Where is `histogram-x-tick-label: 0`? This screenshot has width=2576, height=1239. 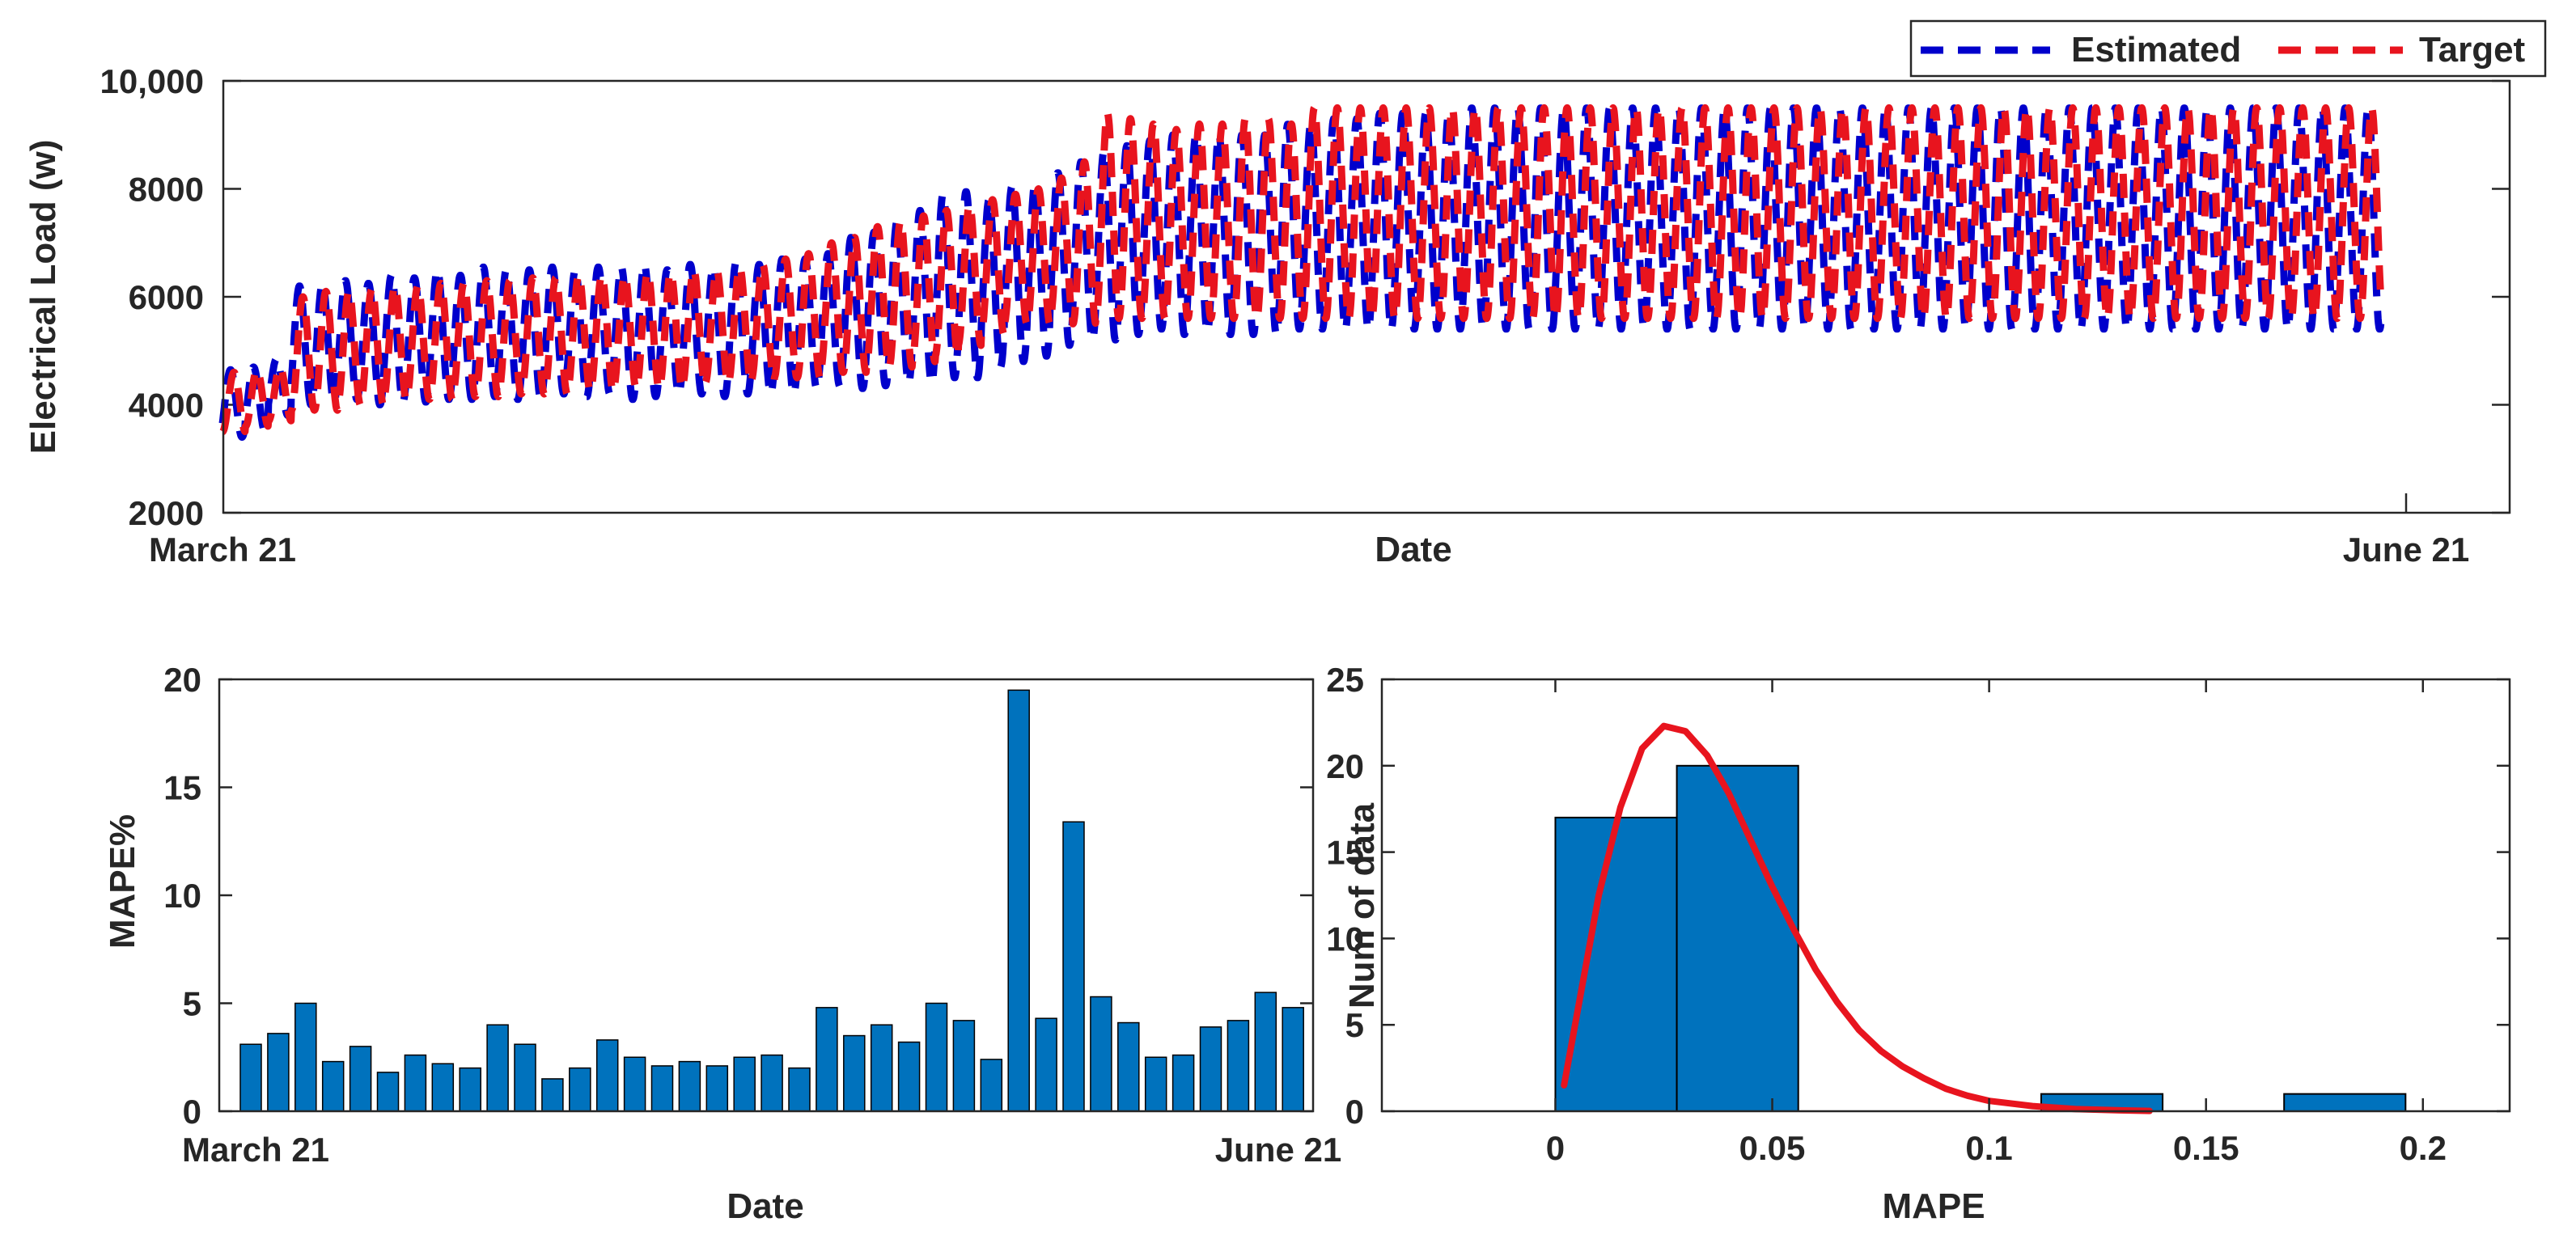
histogram-x-tick-label: 0 is located at coordinates (1555, 1148).